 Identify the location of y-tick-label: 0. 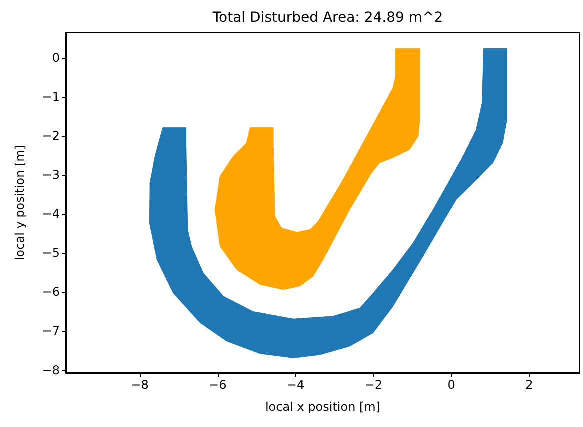
(56, 57).